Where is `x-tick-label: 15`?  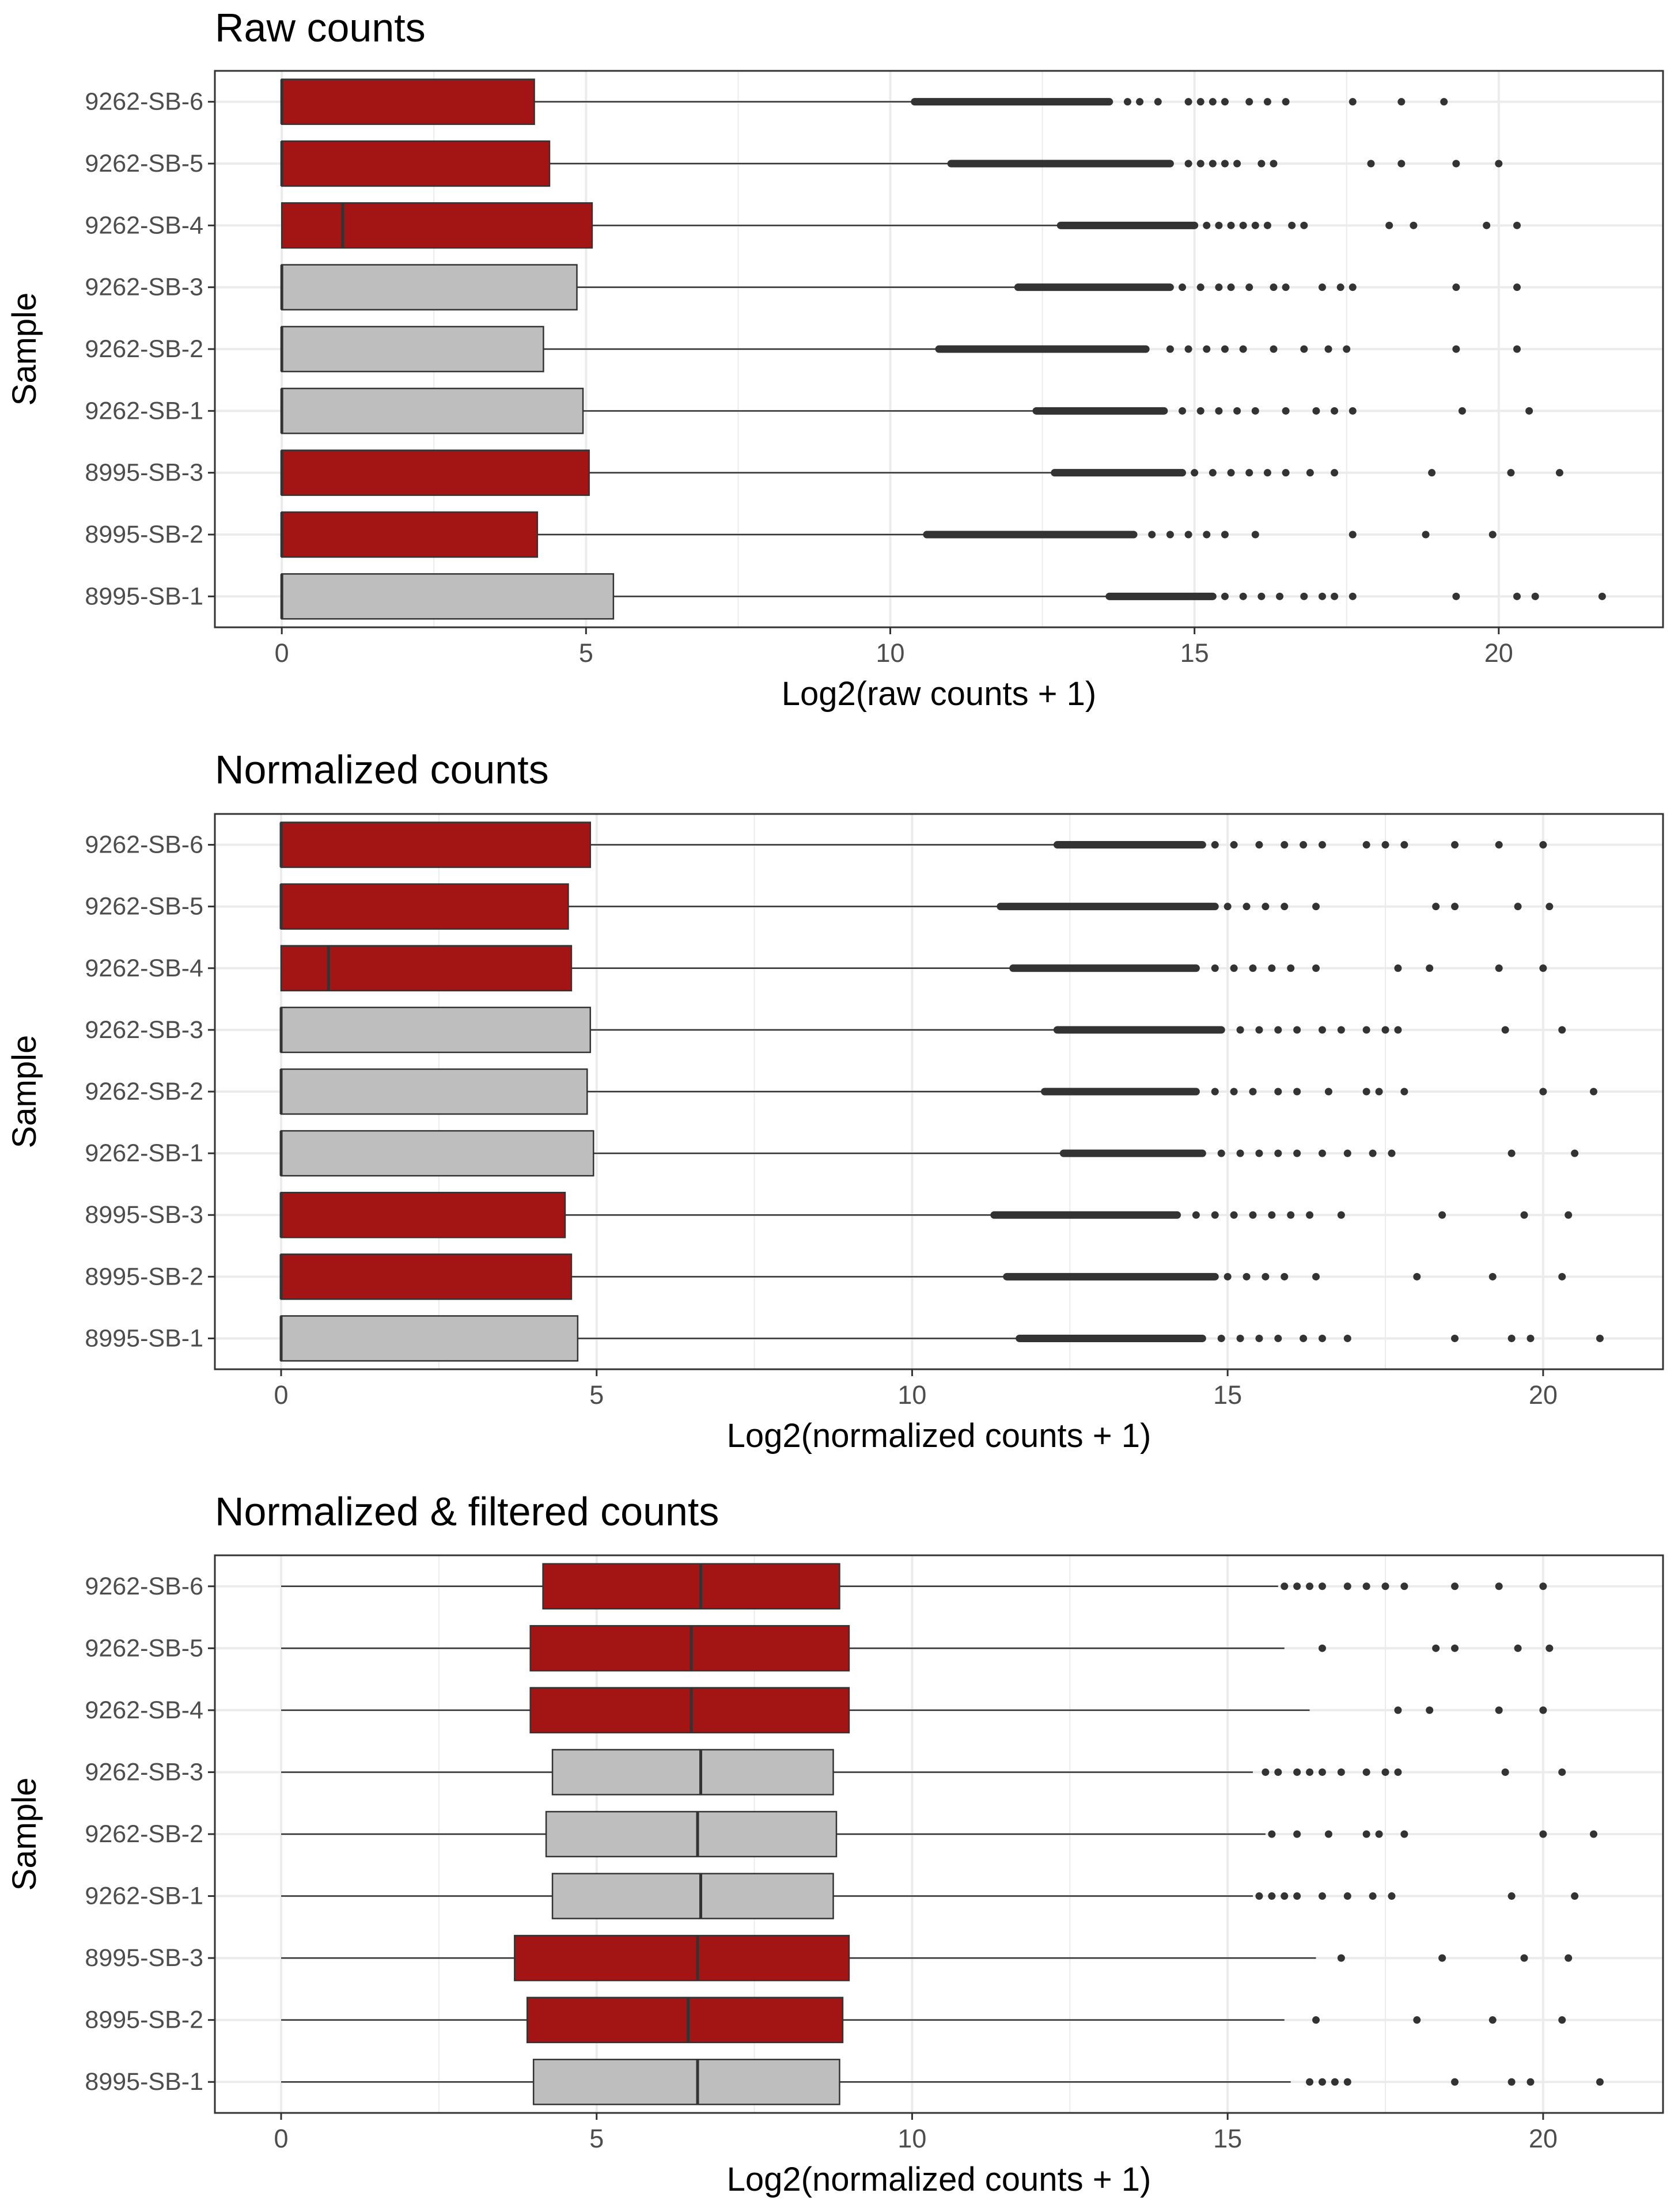
x-tick-label: 15 is located at coordinates (1228, 2138).